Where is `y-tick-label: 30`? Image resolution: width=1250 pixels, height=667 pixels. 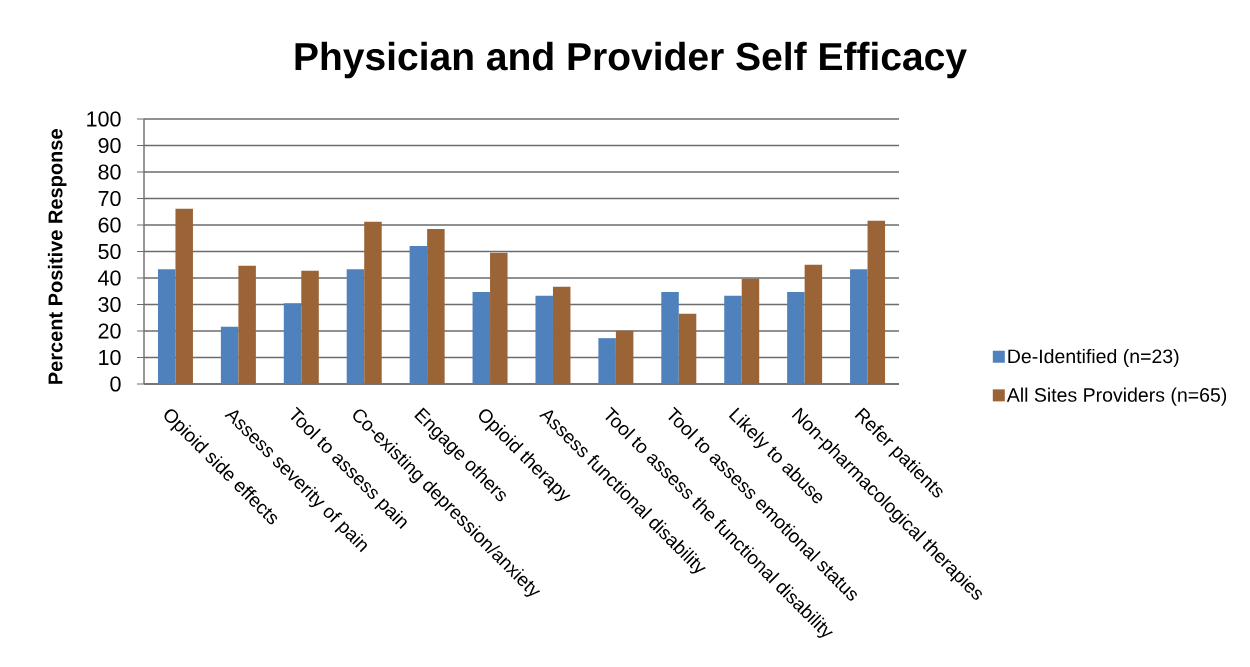
y-tick-label: 30 is located at coordinates (109, 304).